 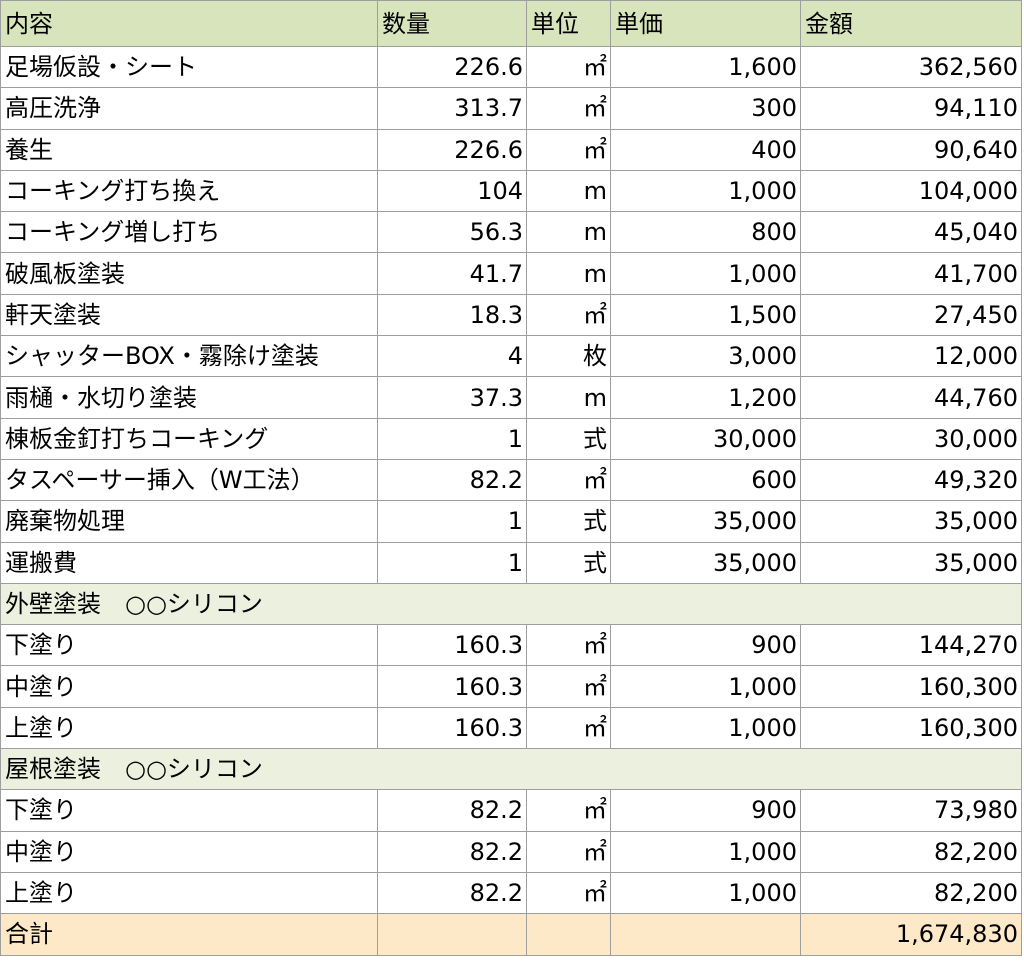 I want to click on table-row: 中塗り 160.3 ㎡ 1,000 160,300, so click(x=511, y=687).